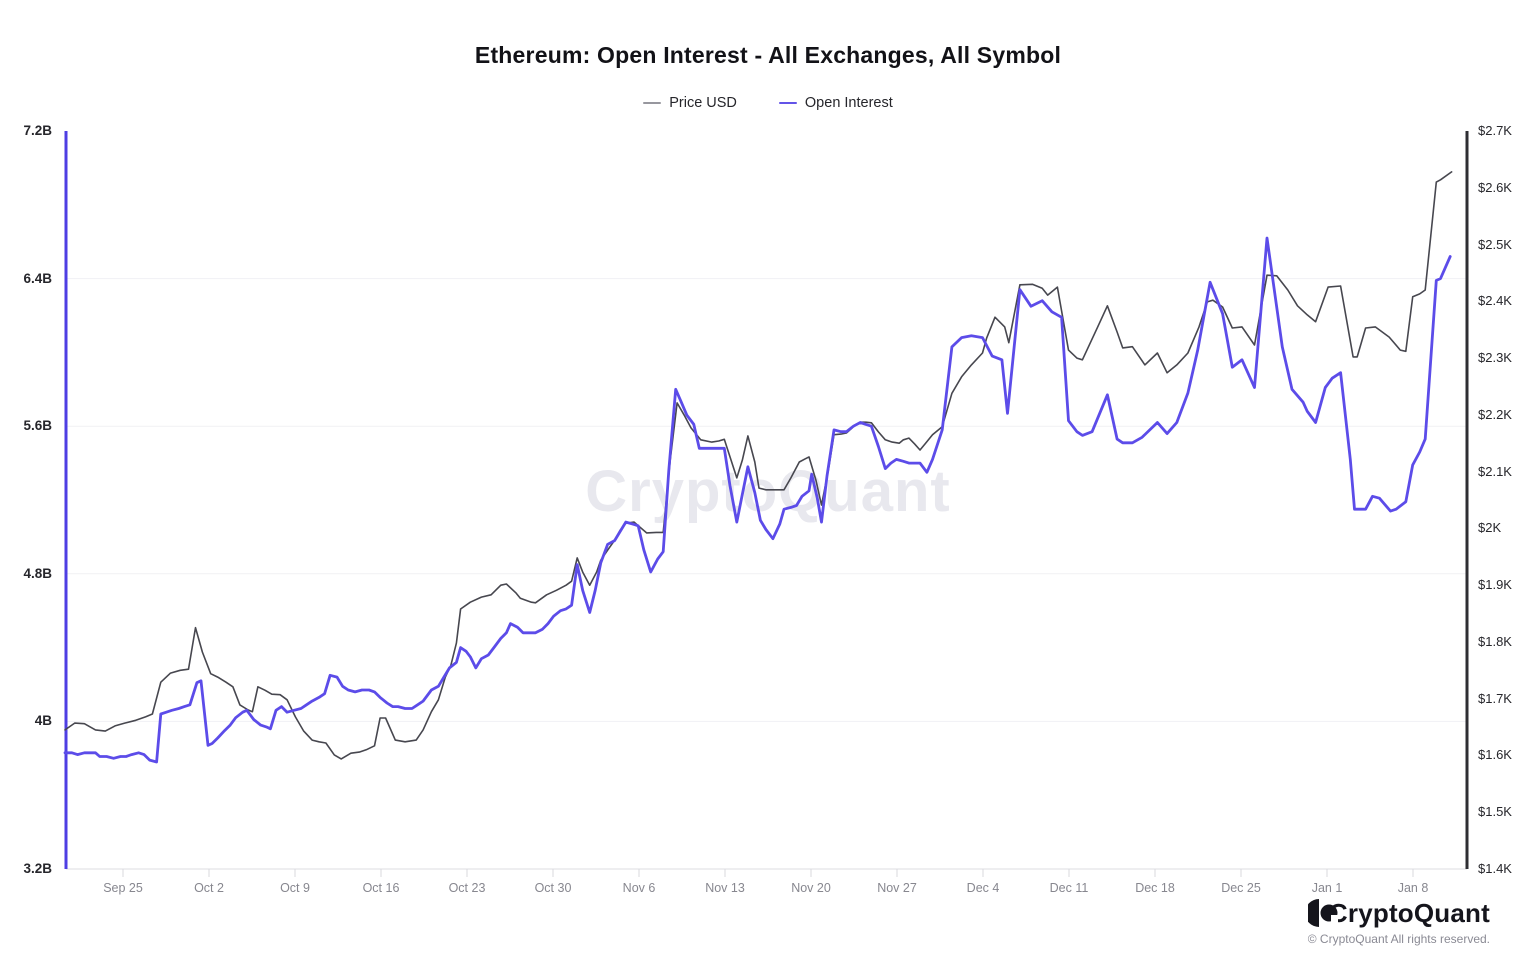 The image size is (1536, 967). I want to click on right-axis-tick-label: $1.5K, so click(1495, 812).